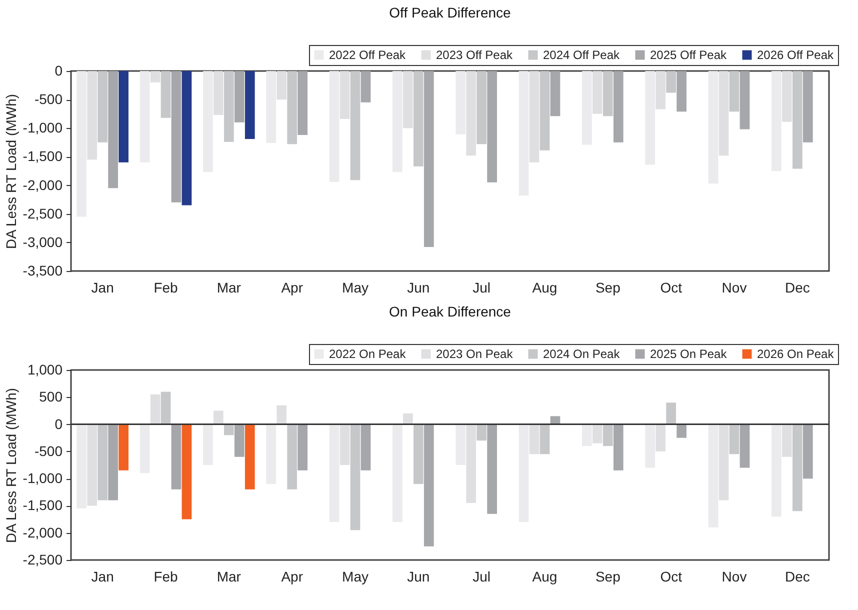  I want to click on y-tick-label: -3,500, so click(42, 270).